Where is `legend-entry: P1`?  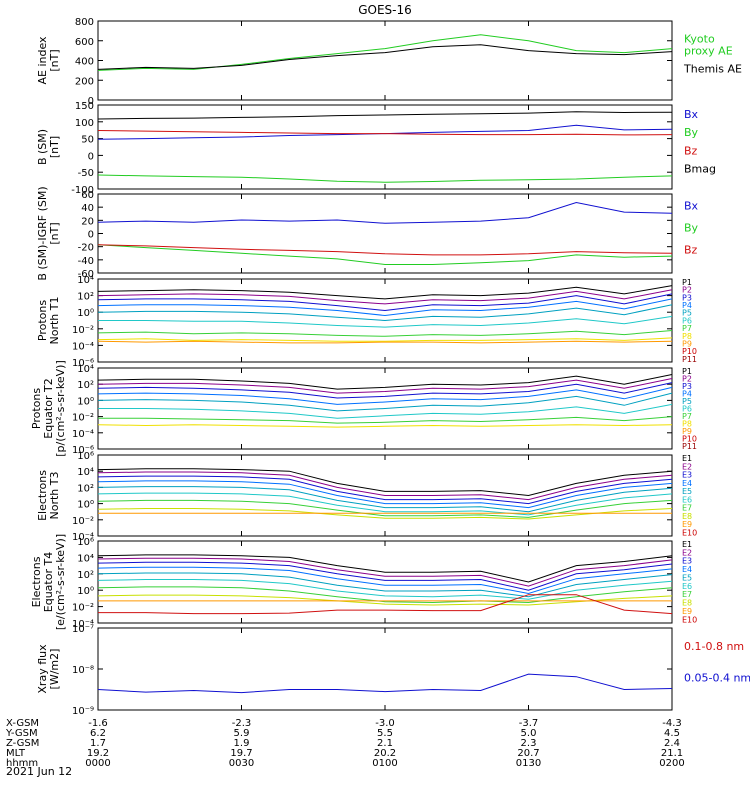
legend-entry: P1 is located at coordinates (687, 371).